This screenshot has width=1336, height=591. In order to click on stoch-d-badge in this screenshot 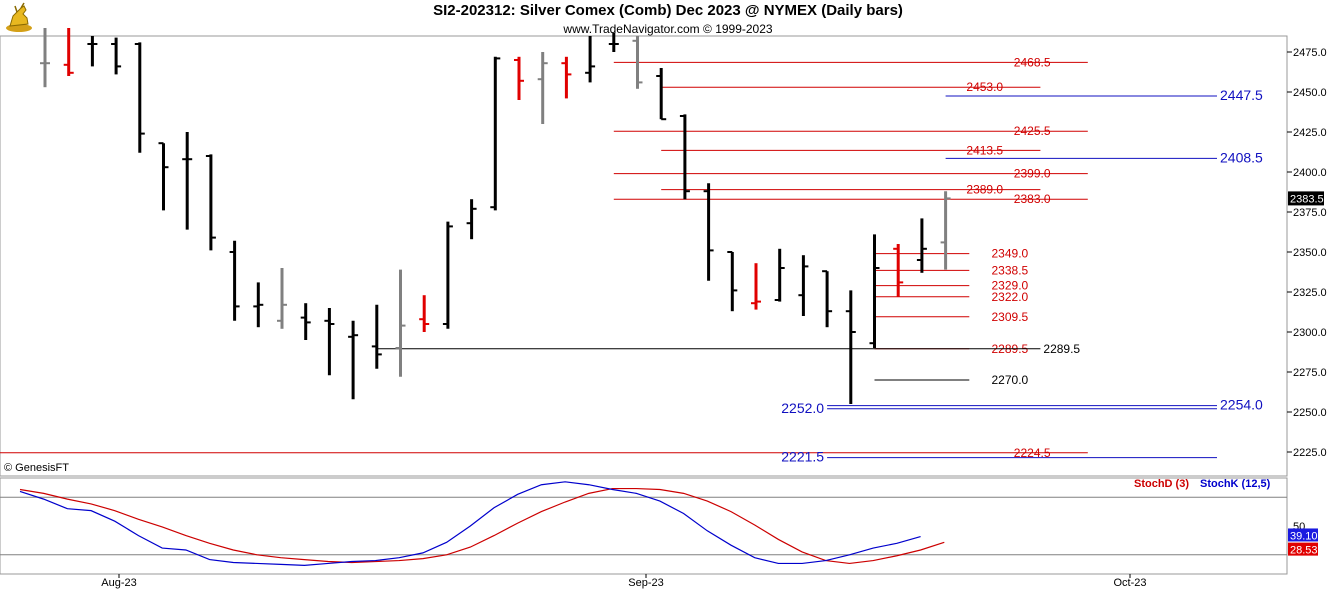, I will do `click(1303, 549)`.